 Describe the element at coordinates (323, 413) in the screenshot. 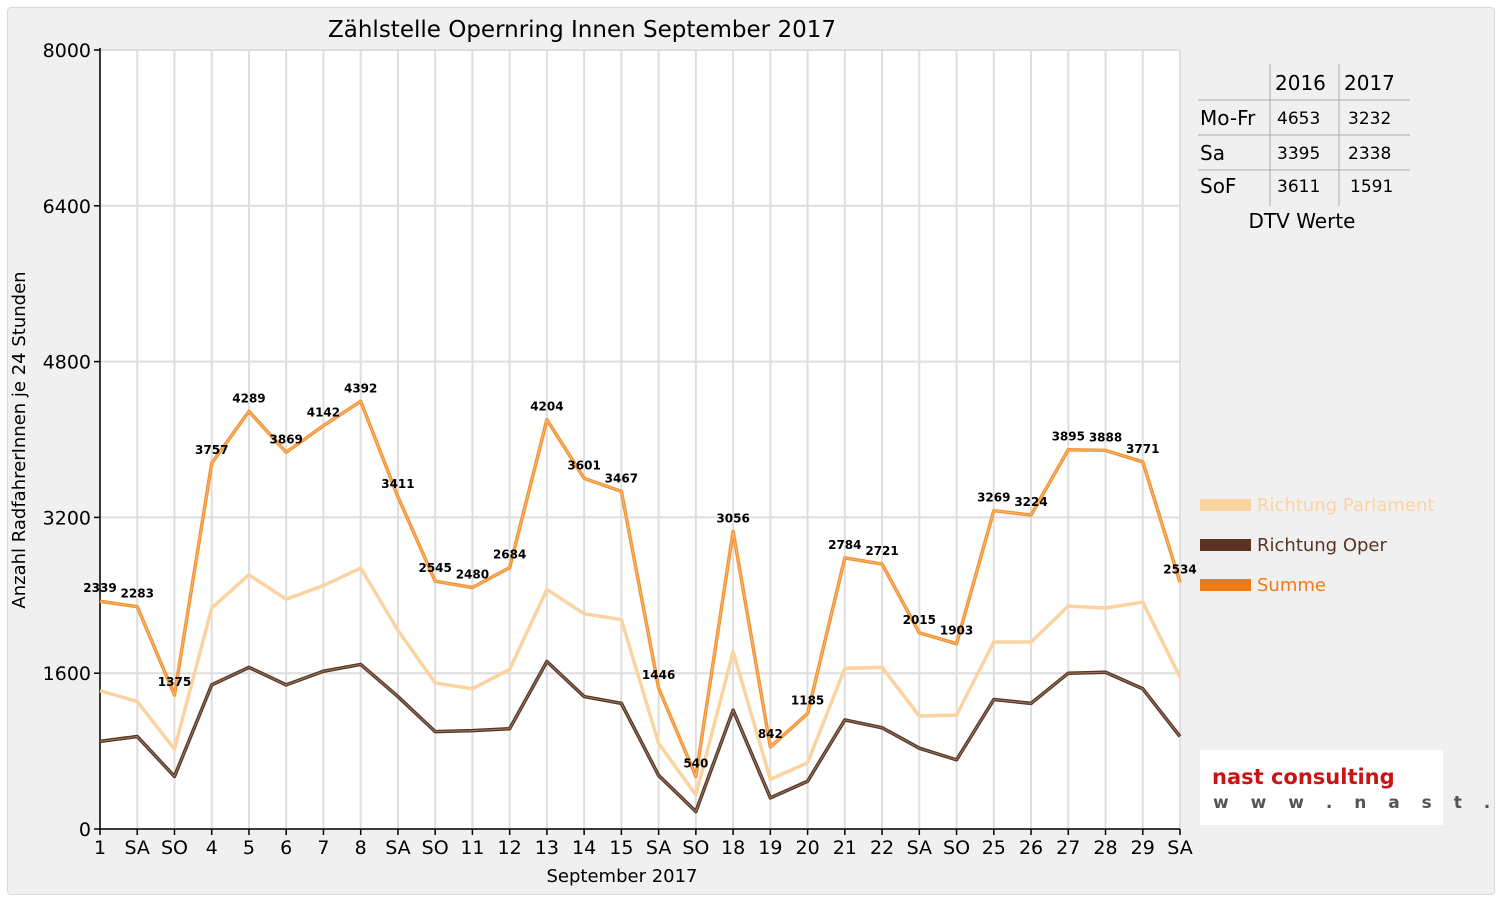

I see `data-label: 4142` at that location.